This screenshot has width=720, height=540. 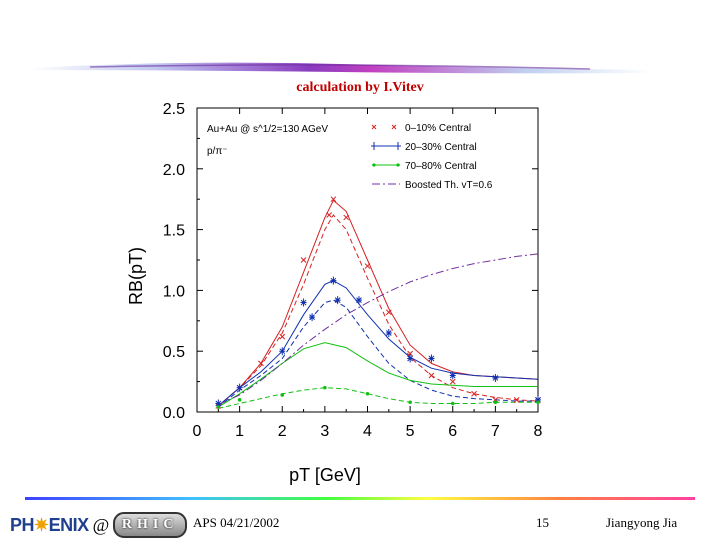 What do you see at coordinates (49, 524) in the screenshot?
I see `phenix-logo: PH✷ENIX` at bounding box center [49, 524].